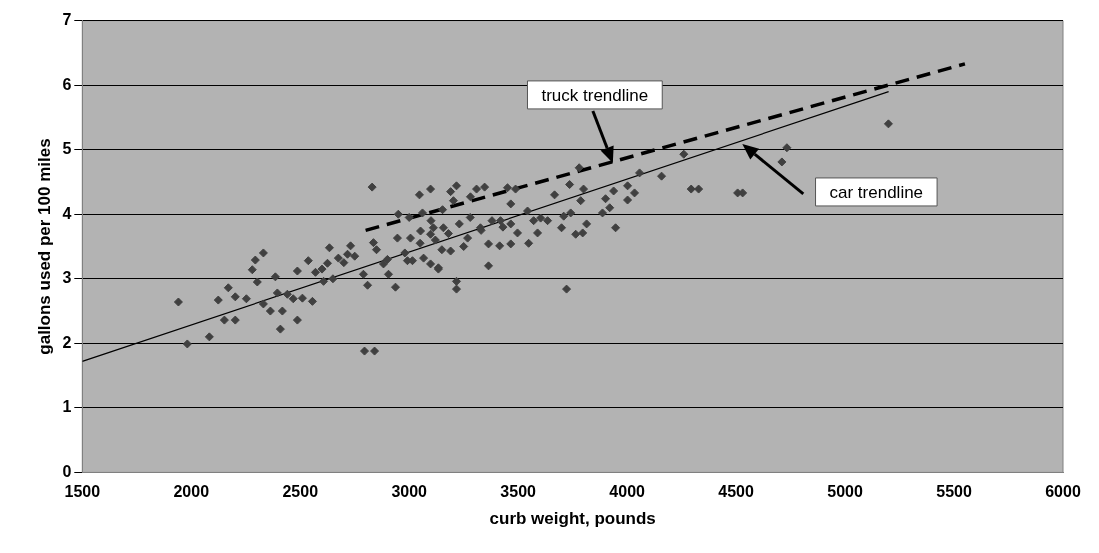 Image resolution: width=1099 pixels, height=553 pixels. What do you see at coordinates (67, 20) in the screenshot?
I see `y-tick-label: 7` at bounding box center [67, 20].